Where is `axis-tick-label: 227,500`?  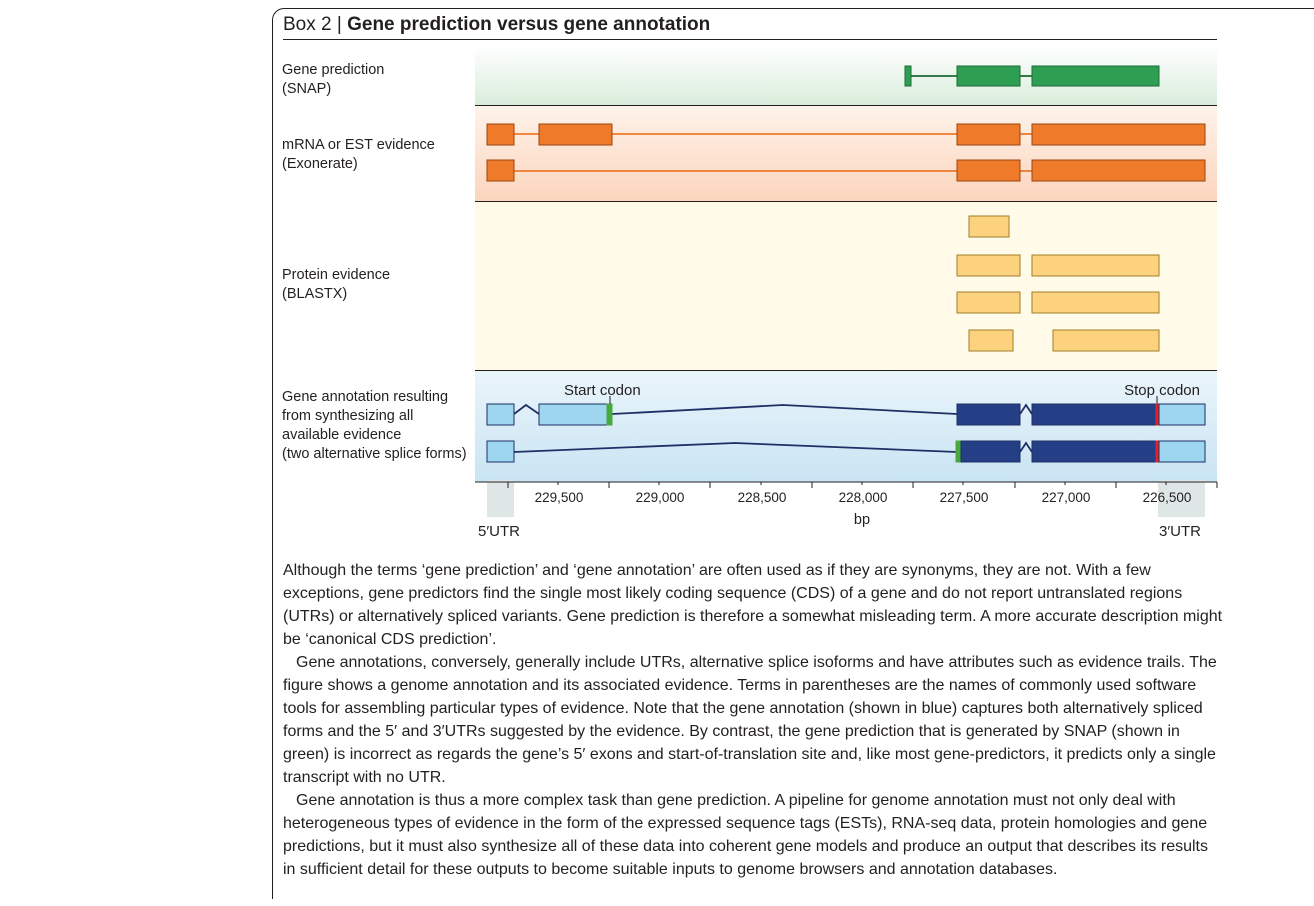 axis-tick-label: 227,500 is located at coordinates (964, 497).